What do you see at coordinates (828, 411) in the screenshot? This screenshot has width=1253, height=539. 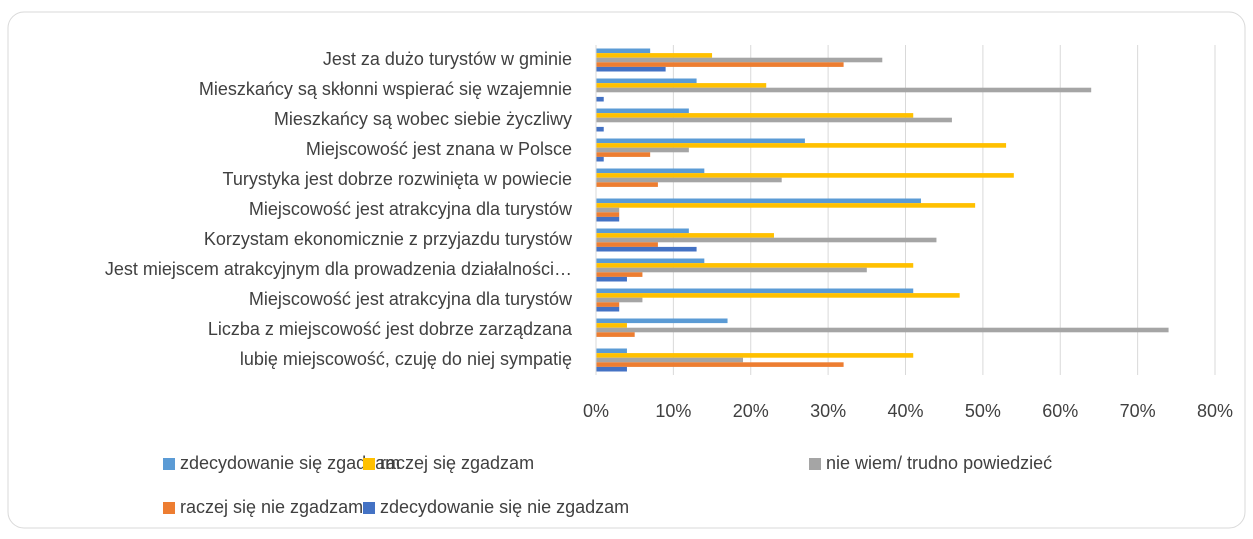 I see `x-tick-label: 30%` at bounding box center [828, 411].